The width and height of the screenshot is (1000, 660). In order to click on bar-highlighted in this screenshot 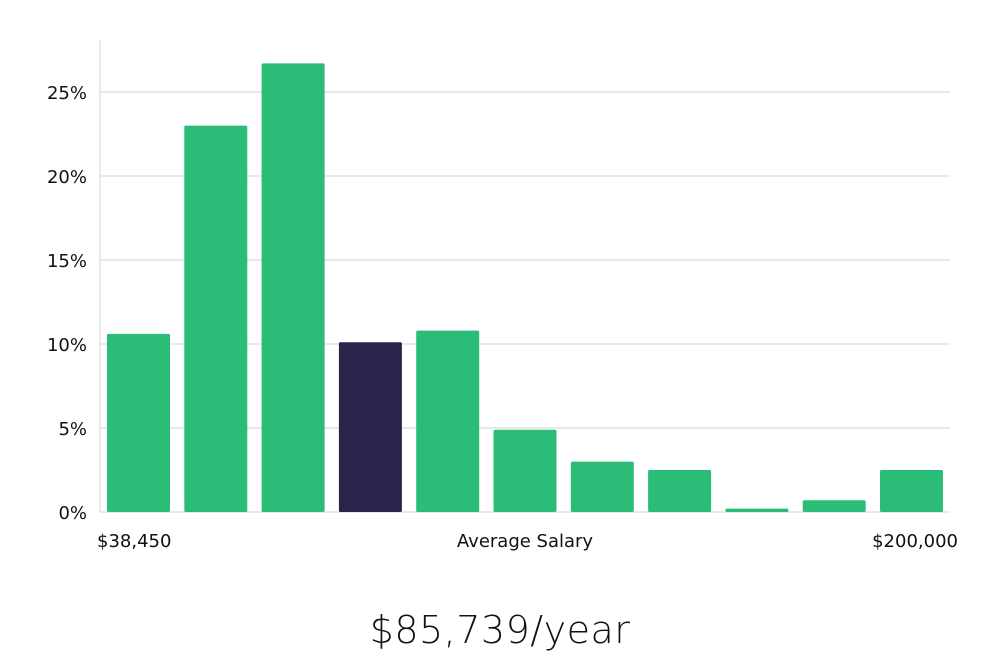, I will do `click(370, 427)`.